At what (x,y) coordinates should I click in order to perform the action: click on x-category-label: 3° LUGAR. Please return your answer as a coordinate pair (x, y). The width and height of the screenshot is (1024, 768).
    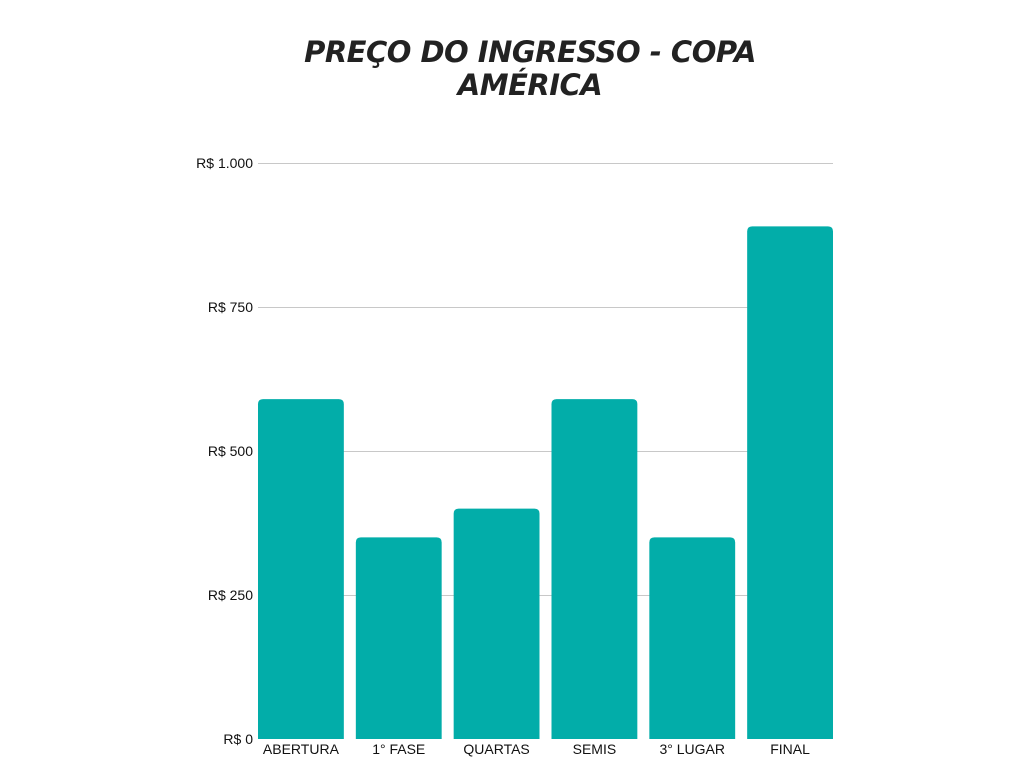
    Looking at the image, I should click on (692, 749).